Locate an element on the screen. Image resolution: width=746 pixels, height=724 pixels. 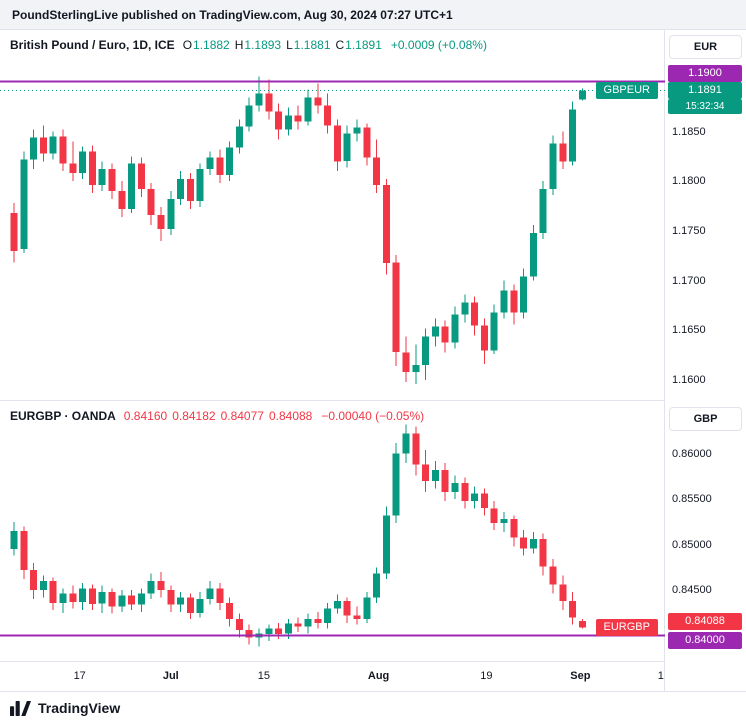
price-tick-label: 1.1700 is located at coordinates (689, 280).